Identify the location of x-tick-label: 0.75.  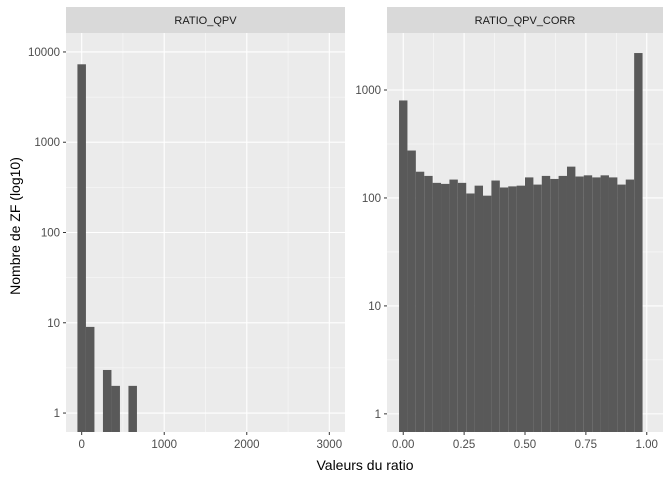
(586, 445).